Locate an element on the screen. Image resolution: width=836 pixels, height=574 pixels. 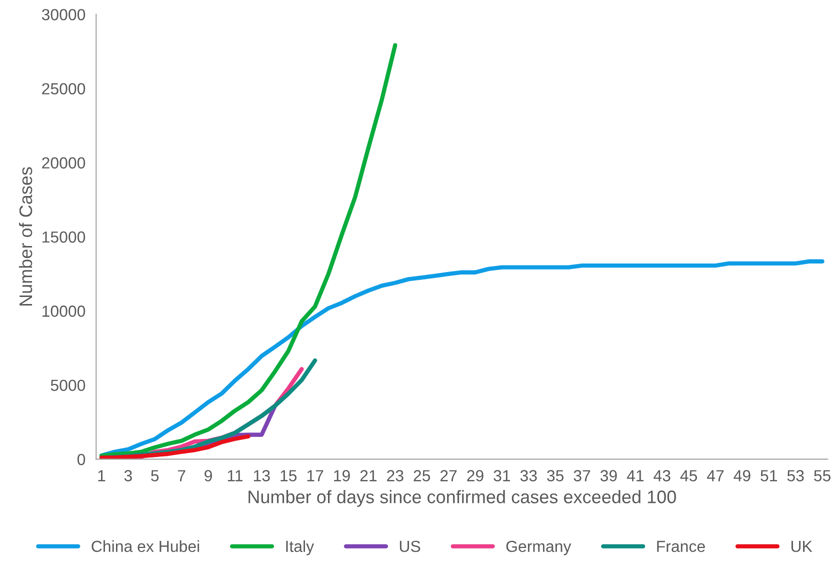
y-tick-label: 5000 is located at coordinates (68, 386).